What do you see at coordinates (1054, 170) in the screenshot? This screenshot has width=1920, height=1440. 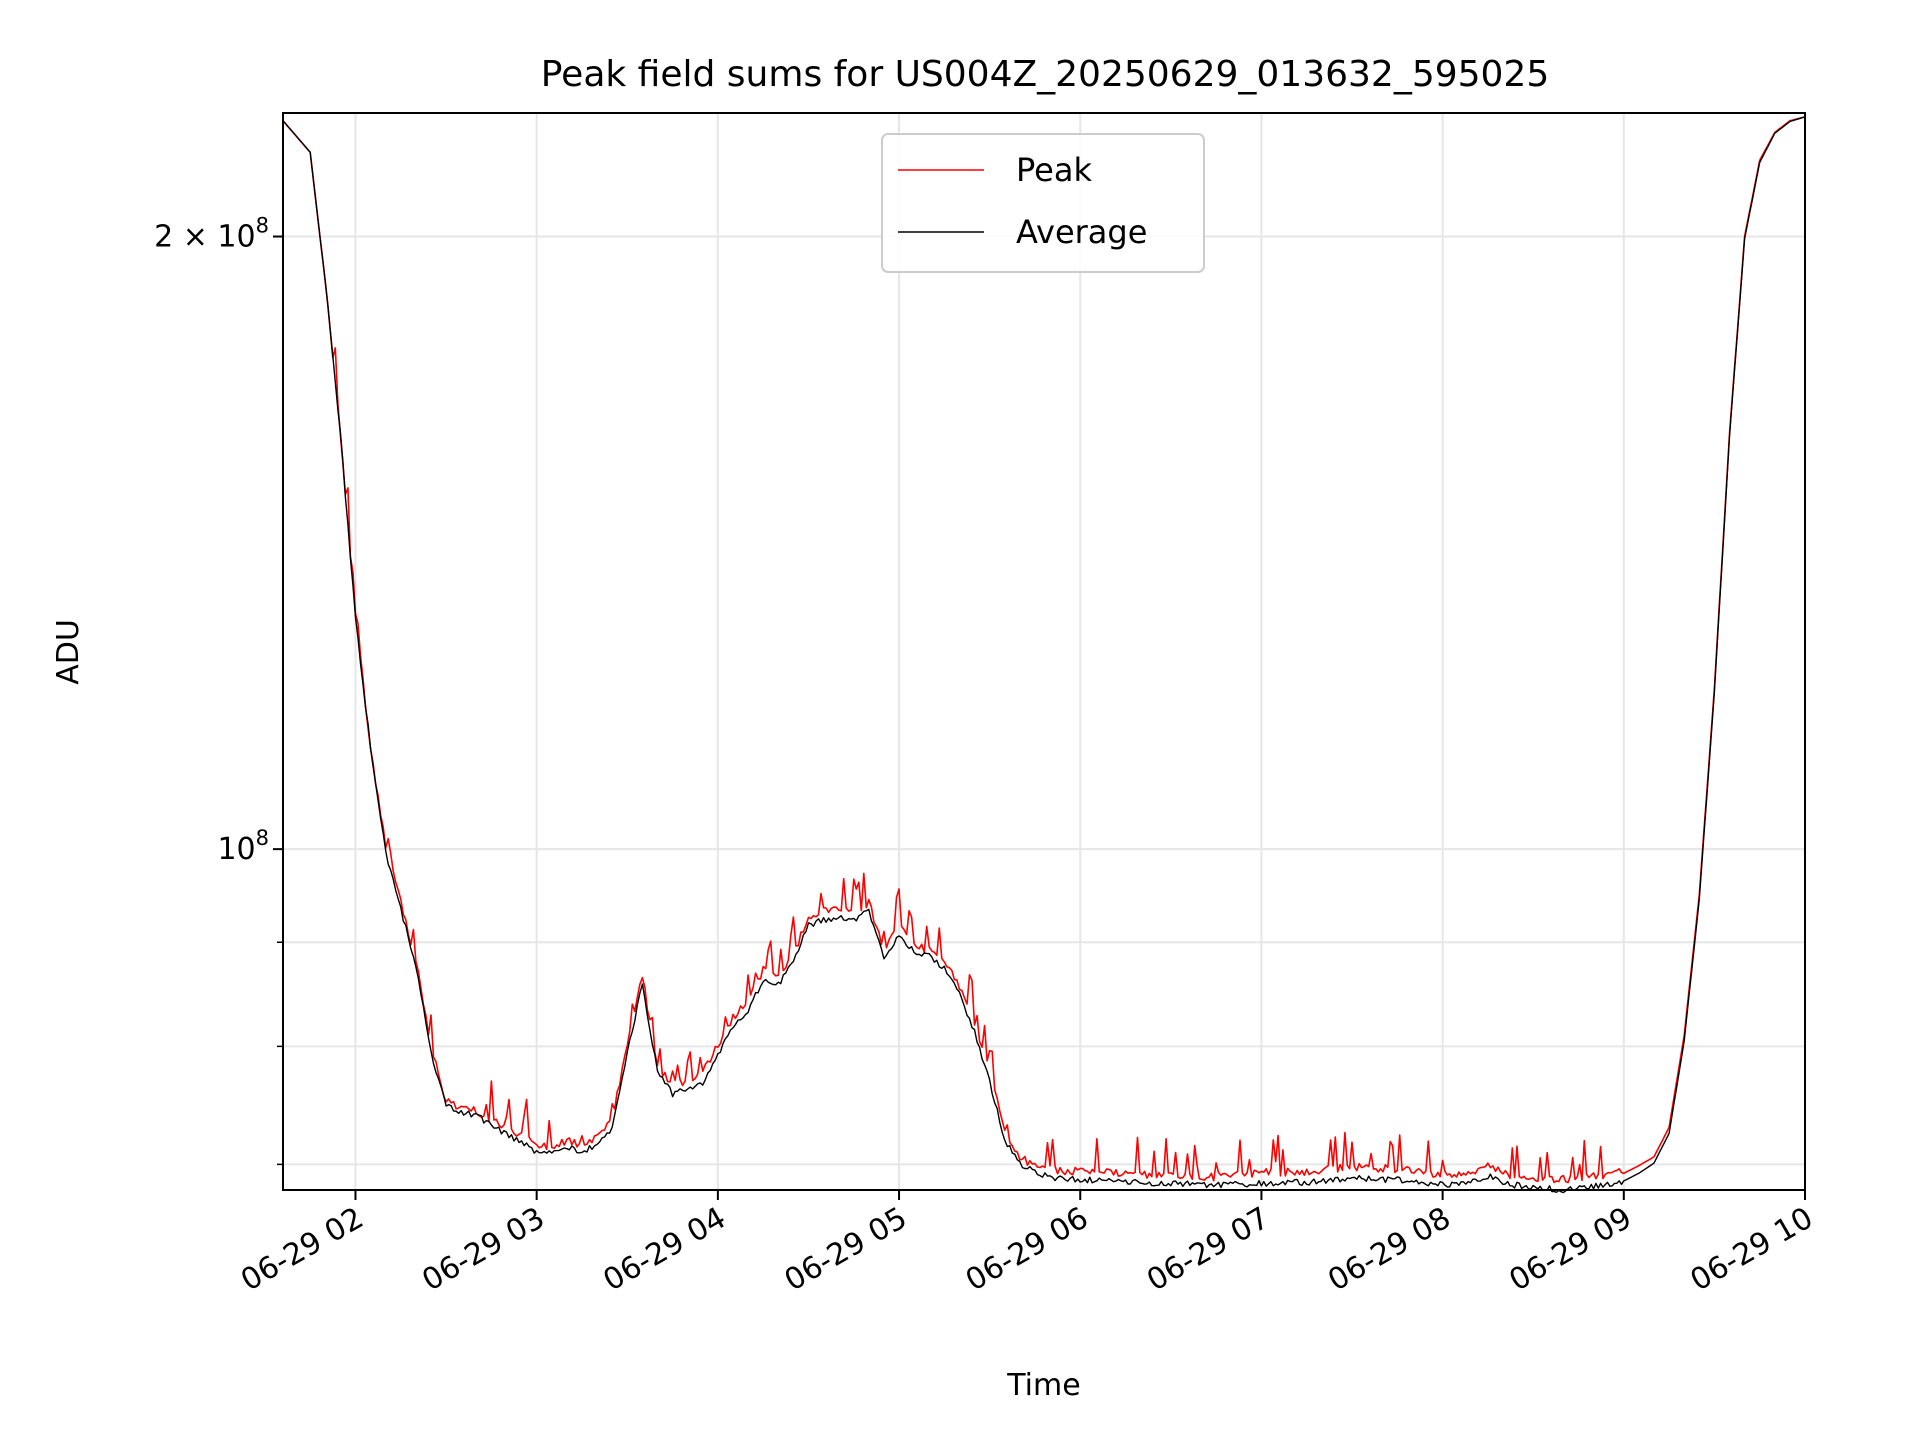 I see `legend-label-peak: Peak` at bounding box center [1054, 170].